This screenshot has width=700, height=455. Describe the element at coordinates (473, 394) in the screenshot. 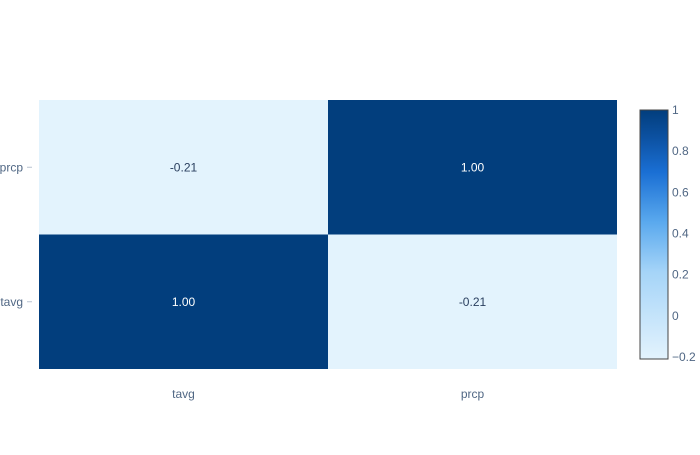

I see `x-tick-label: prcp` at that location.